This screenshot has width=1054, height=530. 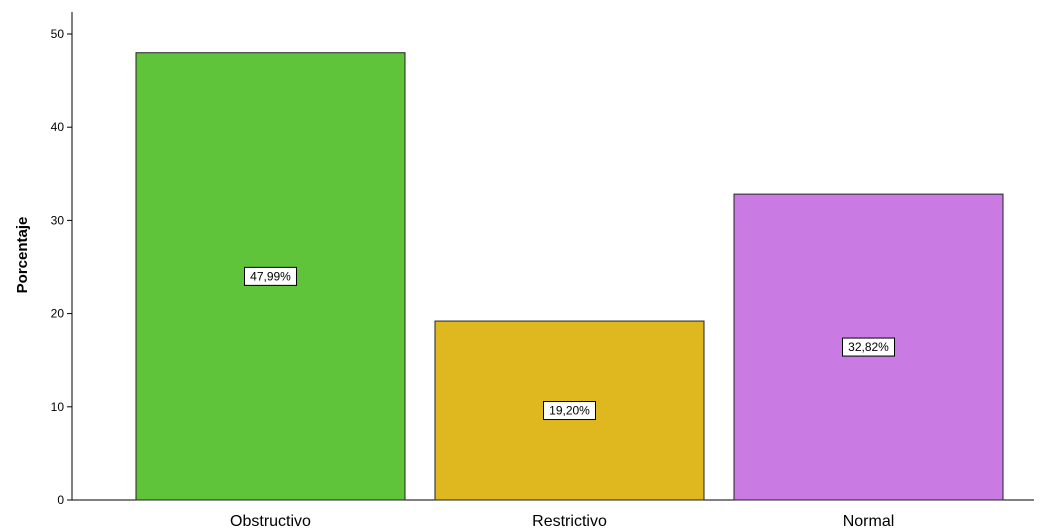 What do you see at coordinates (58, 127) in the screenshot?
I see `y-tick-label: 40` at bounding box center [58, 127].